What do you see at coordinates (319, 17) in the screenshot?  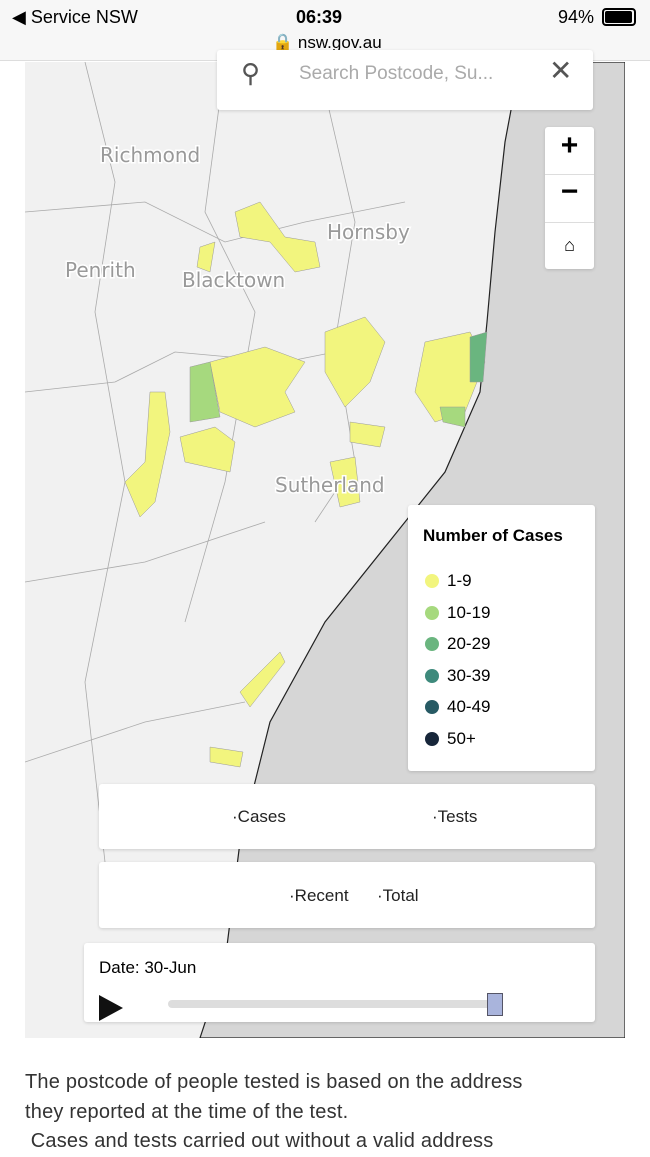 I see `time: 06:39` at bounding box center [319, 17].